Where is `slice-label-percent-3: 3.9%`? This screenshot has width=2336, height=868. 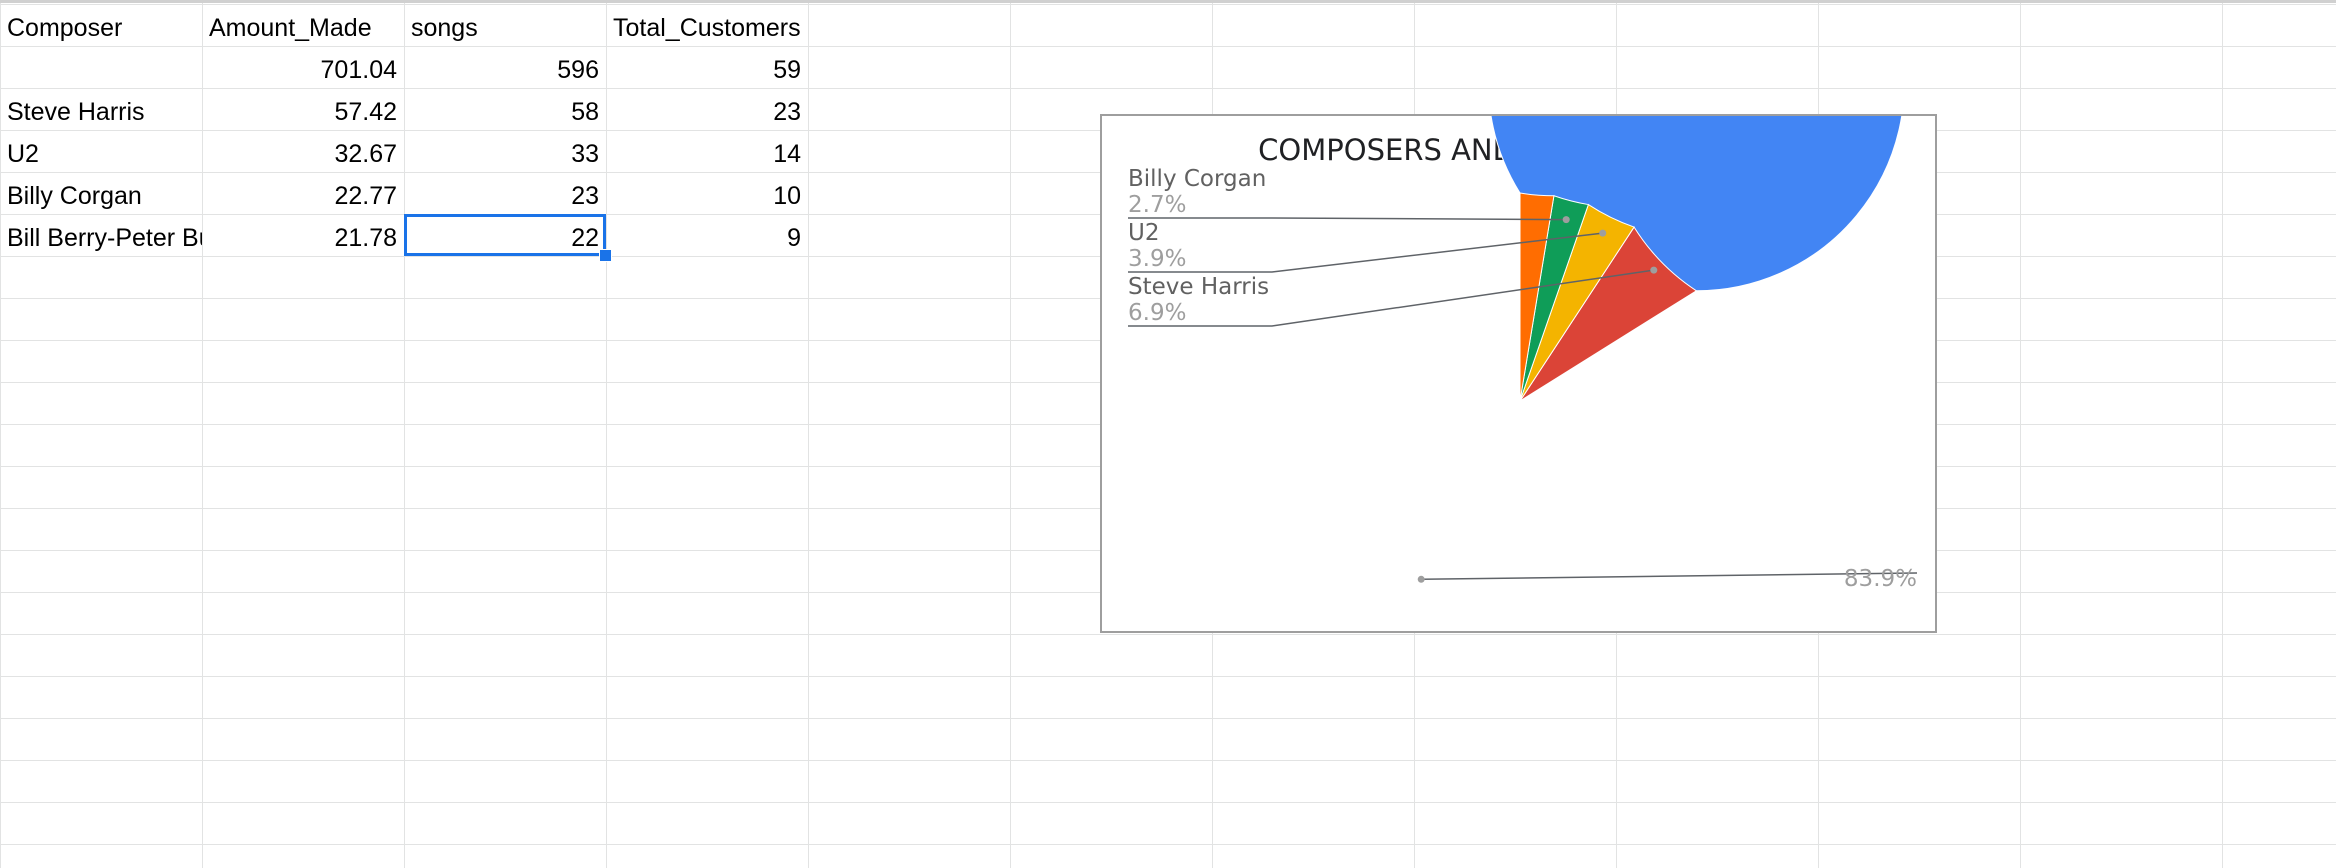
slice-label-percent-3: 3.9% is located at coordinates (1157, 259).